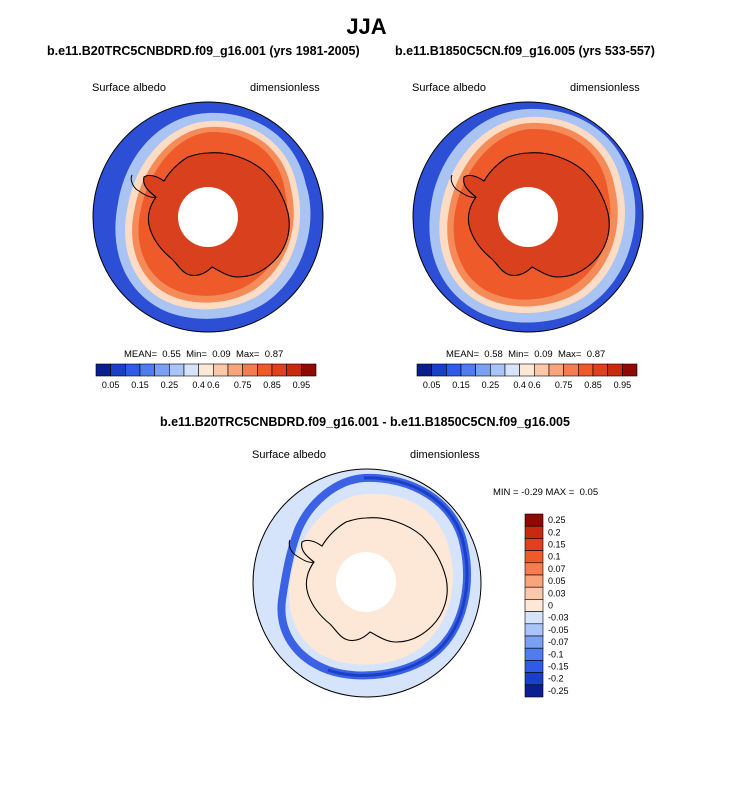 The width and height of the screenshot is (733, 791). What do you see at coordinates (493, 354) in the screenshot?
I see `mean-value: 0.58` at bounding box center [493, 354].